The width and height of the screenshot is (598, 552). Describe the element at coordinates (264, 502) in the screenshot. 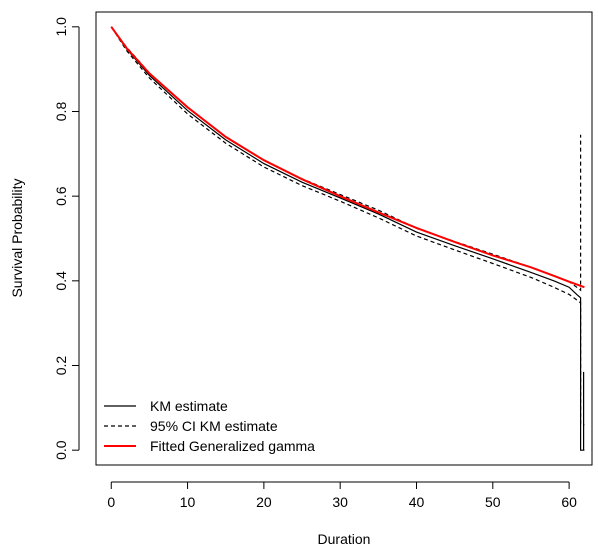

I see `x-tick-label: 20` at that location.